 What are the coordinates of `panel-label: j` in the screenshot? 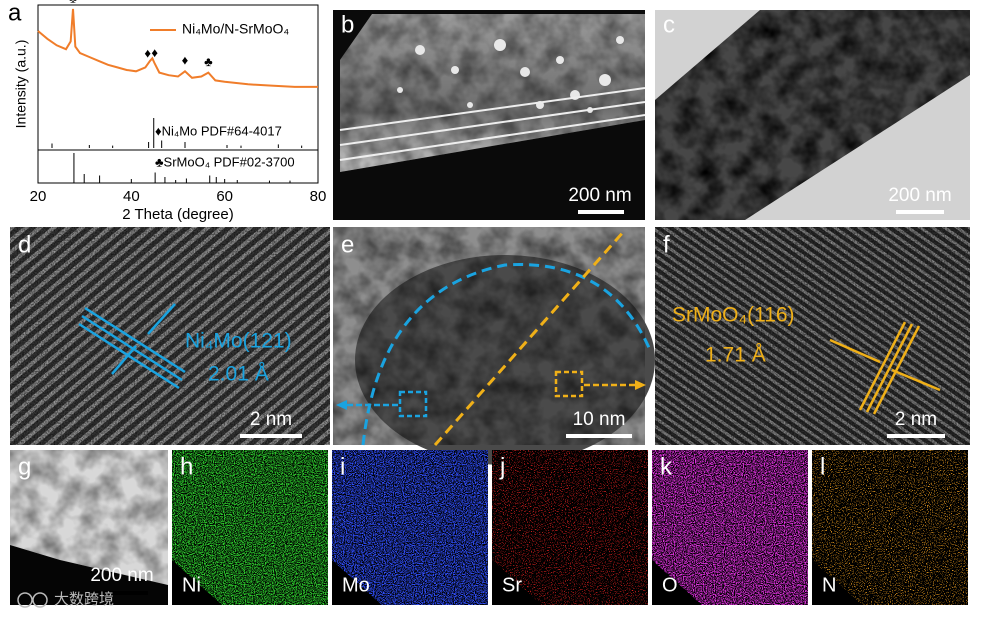 It's located at (502, 466).